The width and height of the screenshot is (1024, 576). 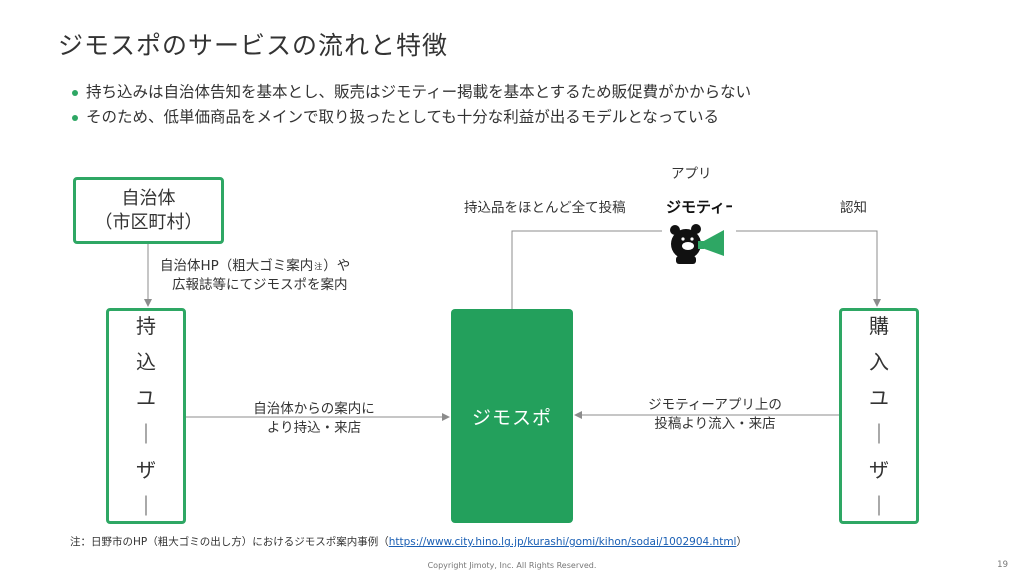 I want to click on app-label: アプリ, so click(x=691, y=174).